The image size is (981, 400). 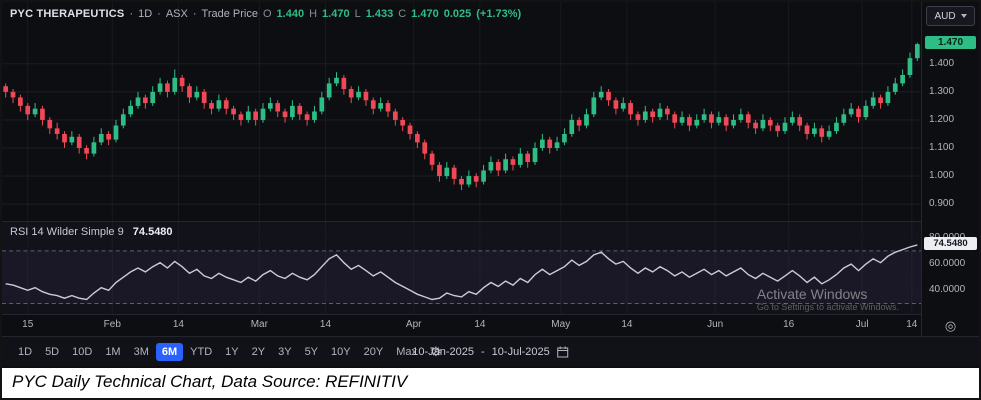 I want to click on range-2y-button: 2Y, so click(x=258, y=352).